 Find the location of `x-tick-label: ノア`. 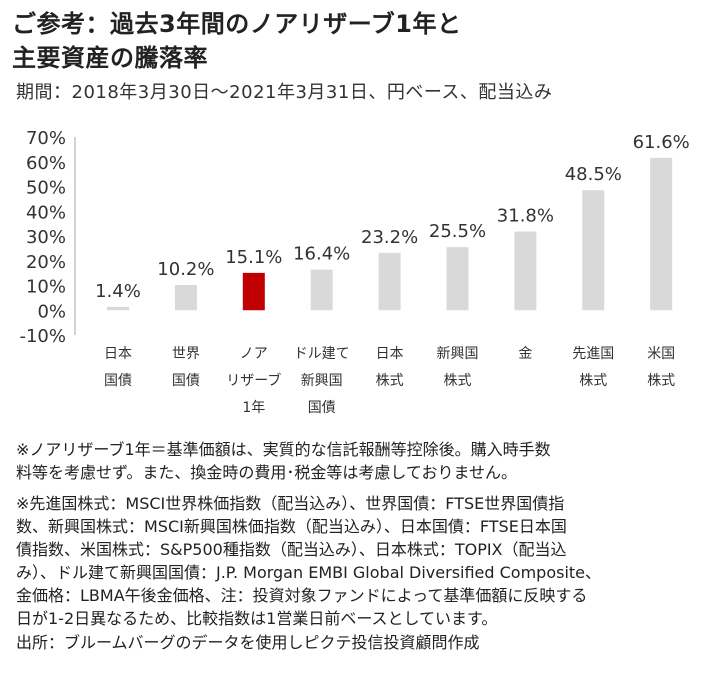

x-tick-label: ノア is located at coordinates (254, 354).